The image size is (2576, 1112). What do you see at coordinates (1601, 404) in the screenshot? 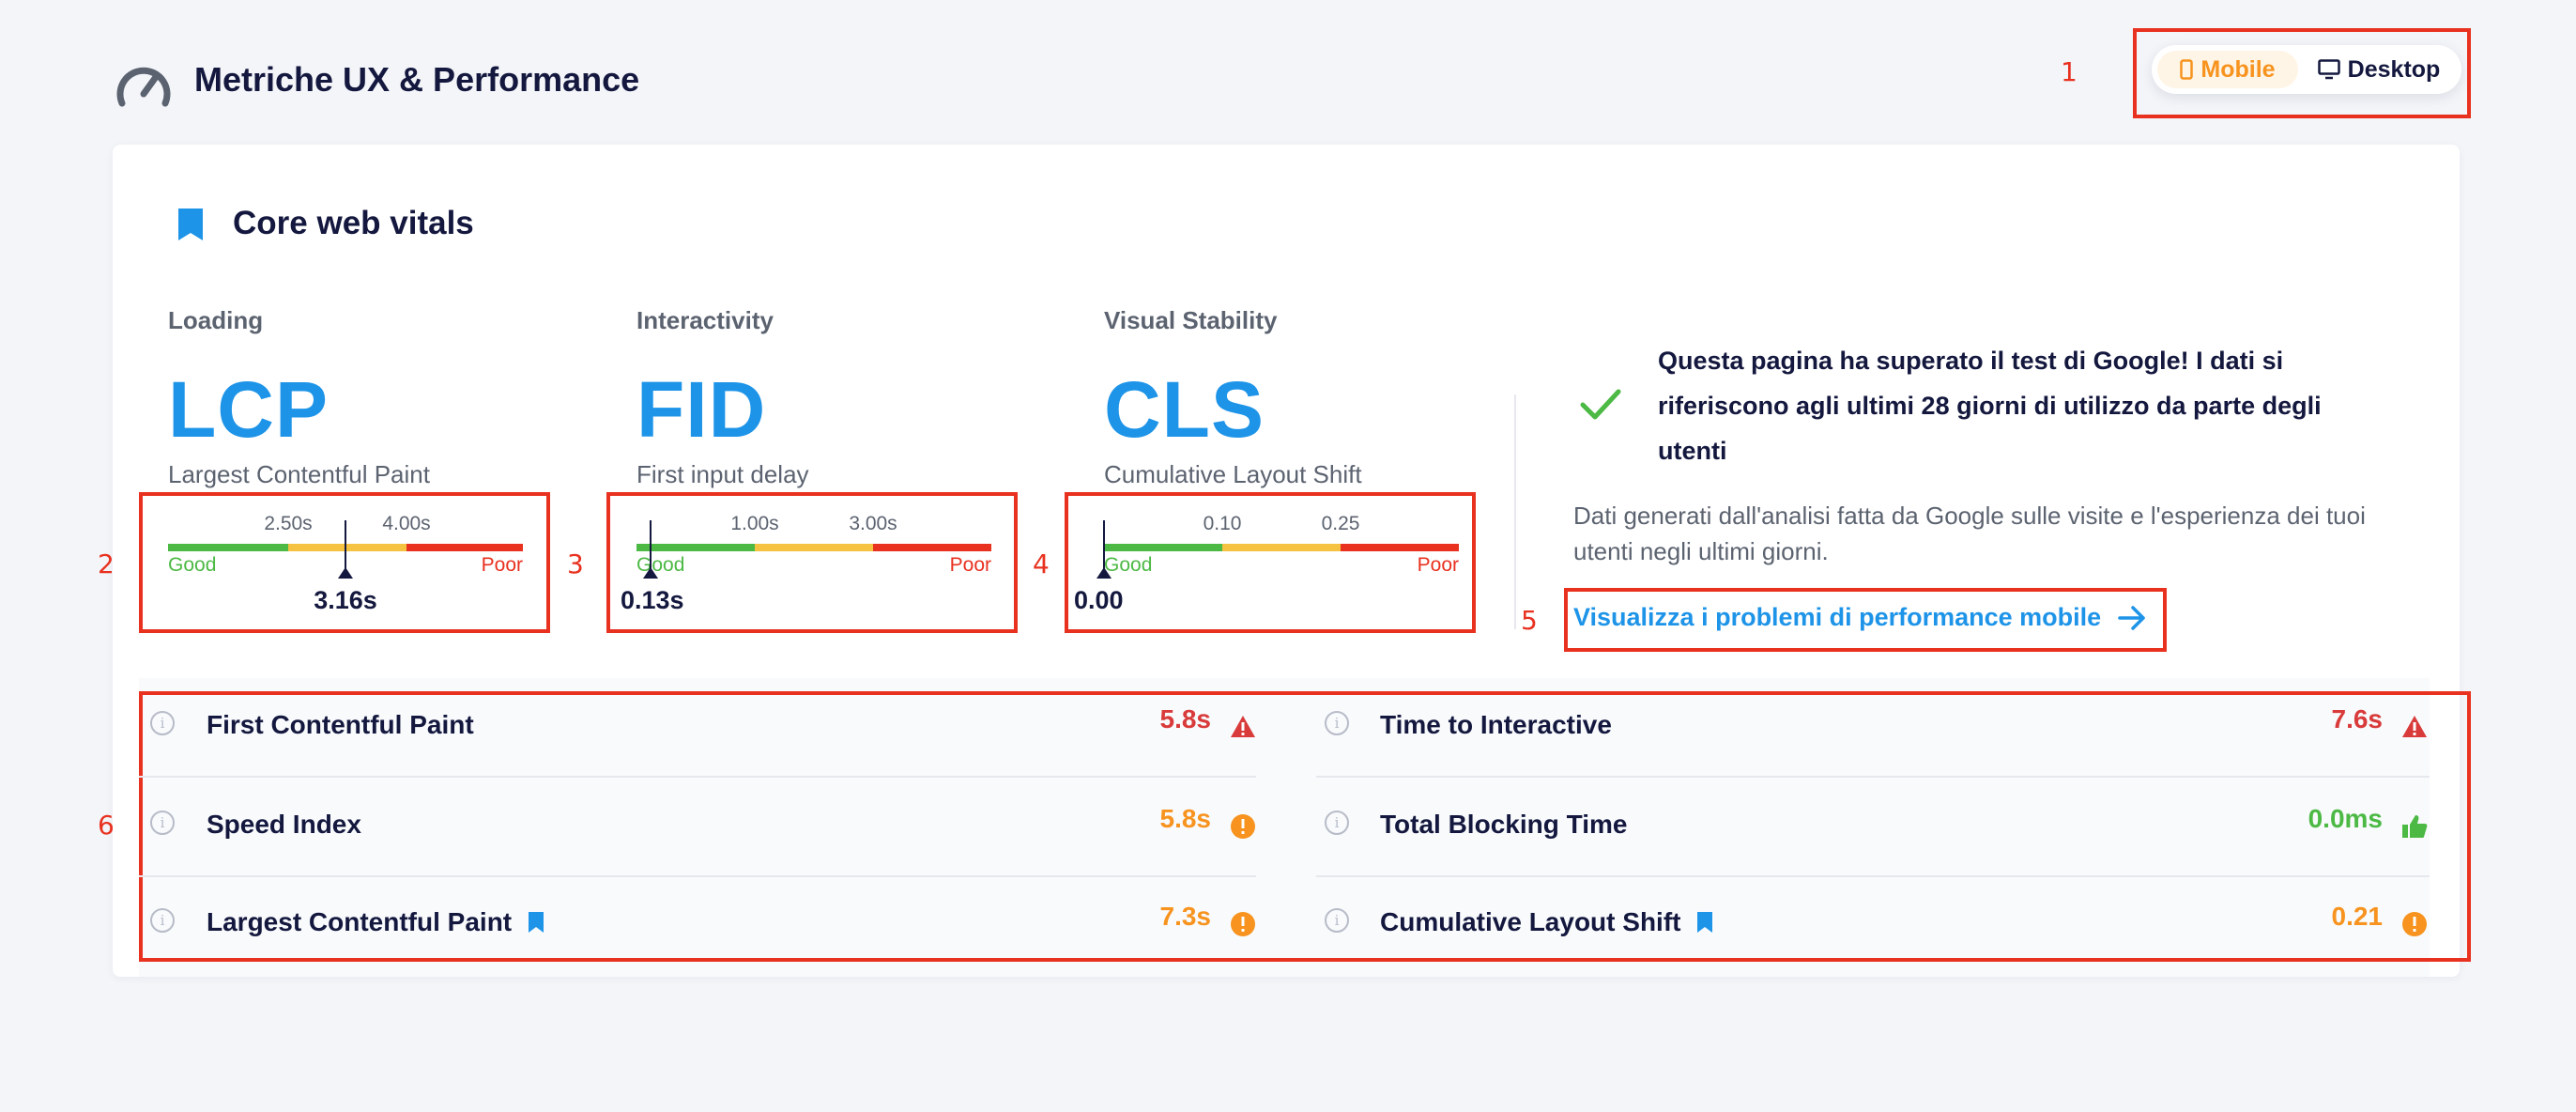
I see `check-icon` at bounding box center [1601, 404].